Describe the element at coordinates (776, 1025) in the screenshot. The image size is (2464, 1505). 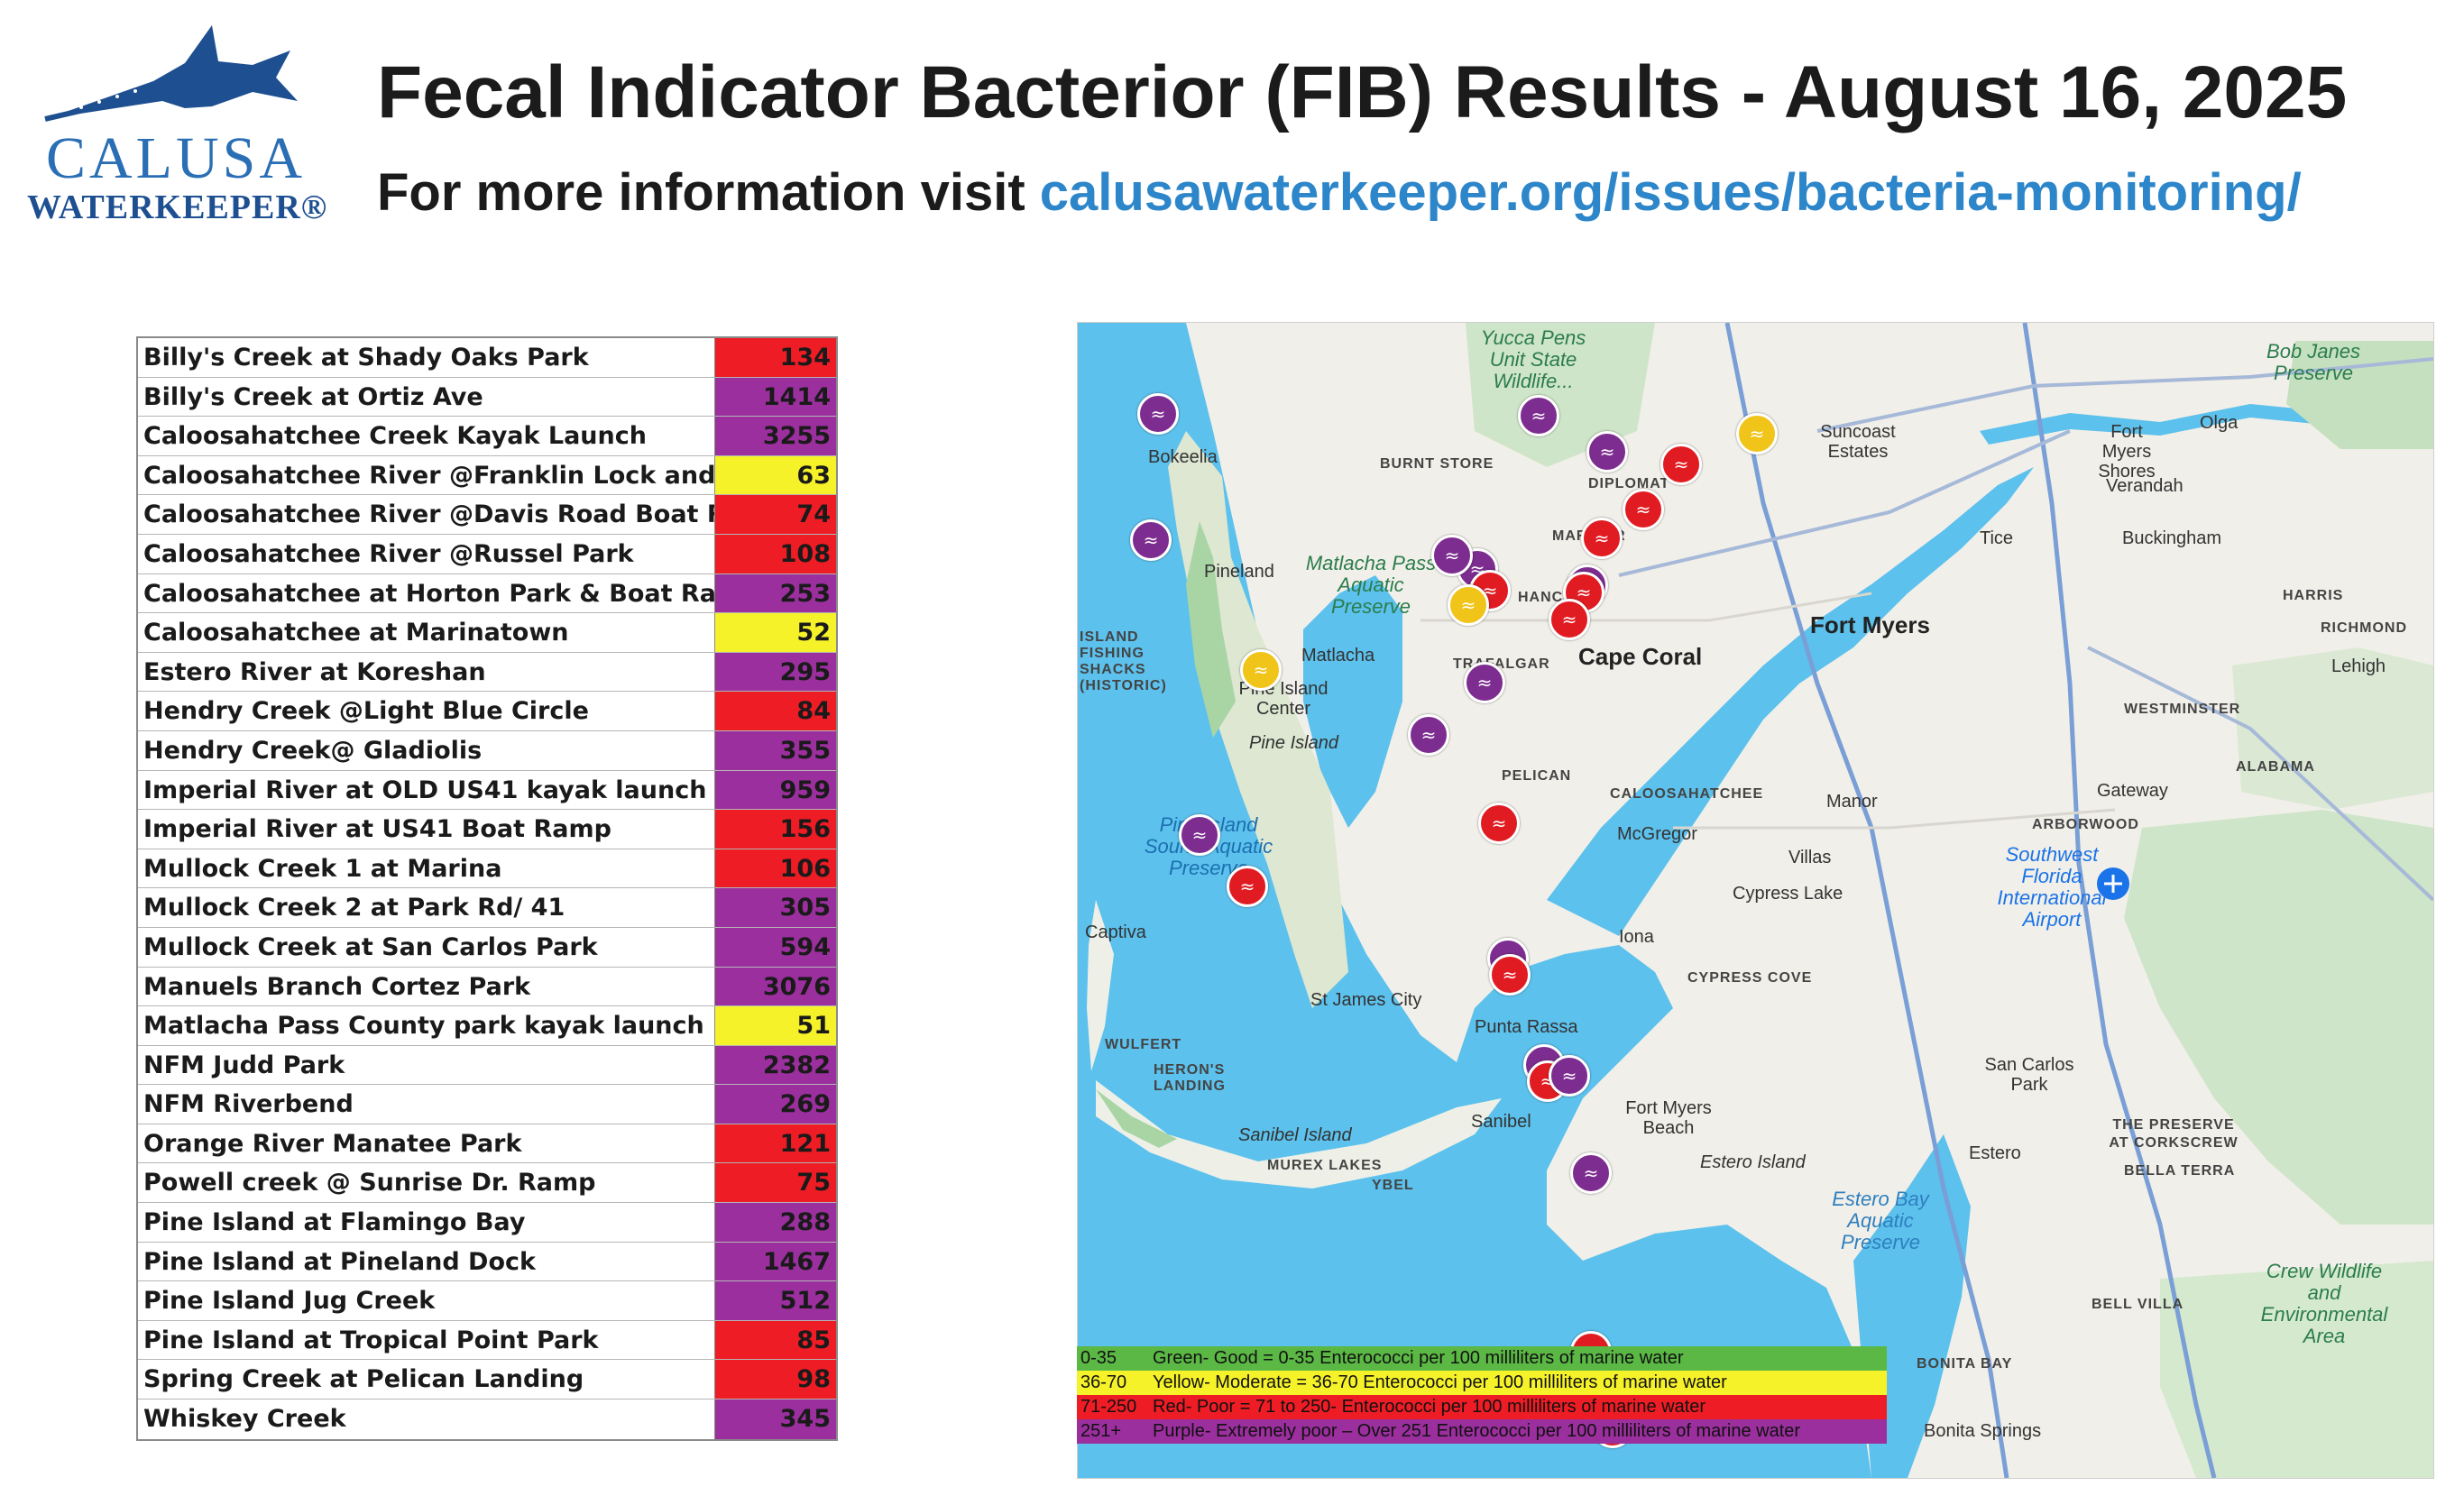
I see `site-value: 51` at that location.